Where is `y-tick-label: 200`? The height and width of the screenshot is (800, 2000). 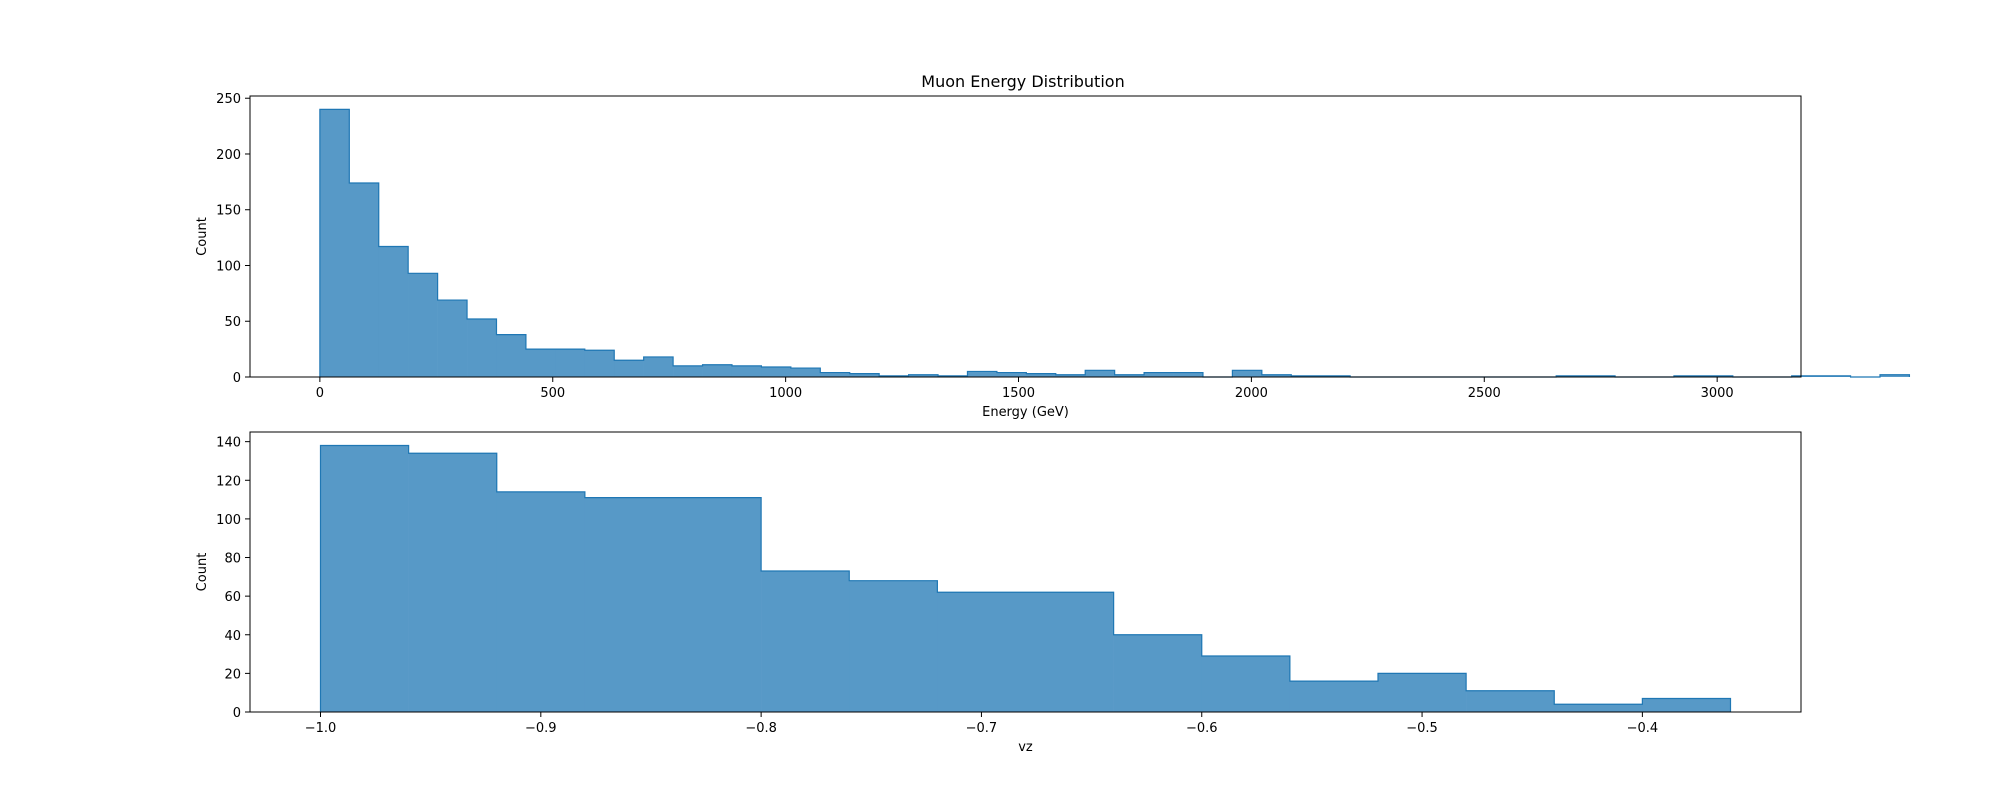 y-tick-label: 200 is located at coordinates (228, 155).